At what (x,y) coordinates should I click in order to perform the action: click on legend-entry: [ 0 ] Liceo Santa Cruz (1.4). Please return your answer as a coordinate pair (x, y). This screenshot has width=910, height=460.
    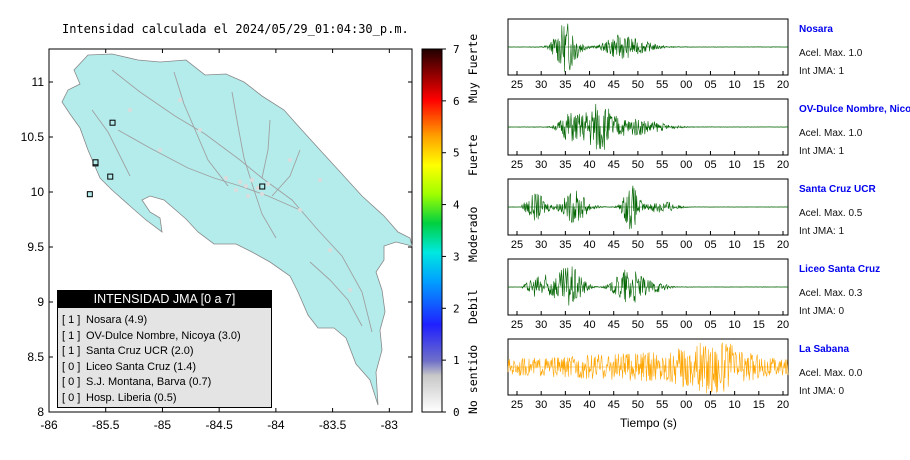
    Looking at the image, I should click on (164, 368).